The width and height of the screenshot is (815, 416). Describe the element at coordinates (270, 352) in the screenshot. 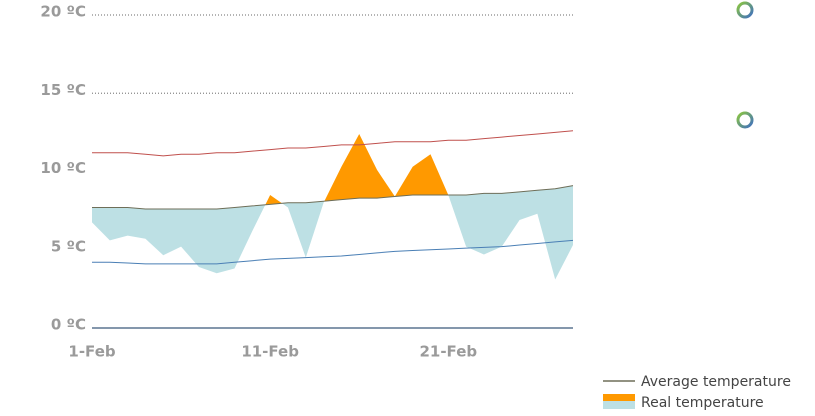

I see `x-tick-label: 11-Feb` at that location.